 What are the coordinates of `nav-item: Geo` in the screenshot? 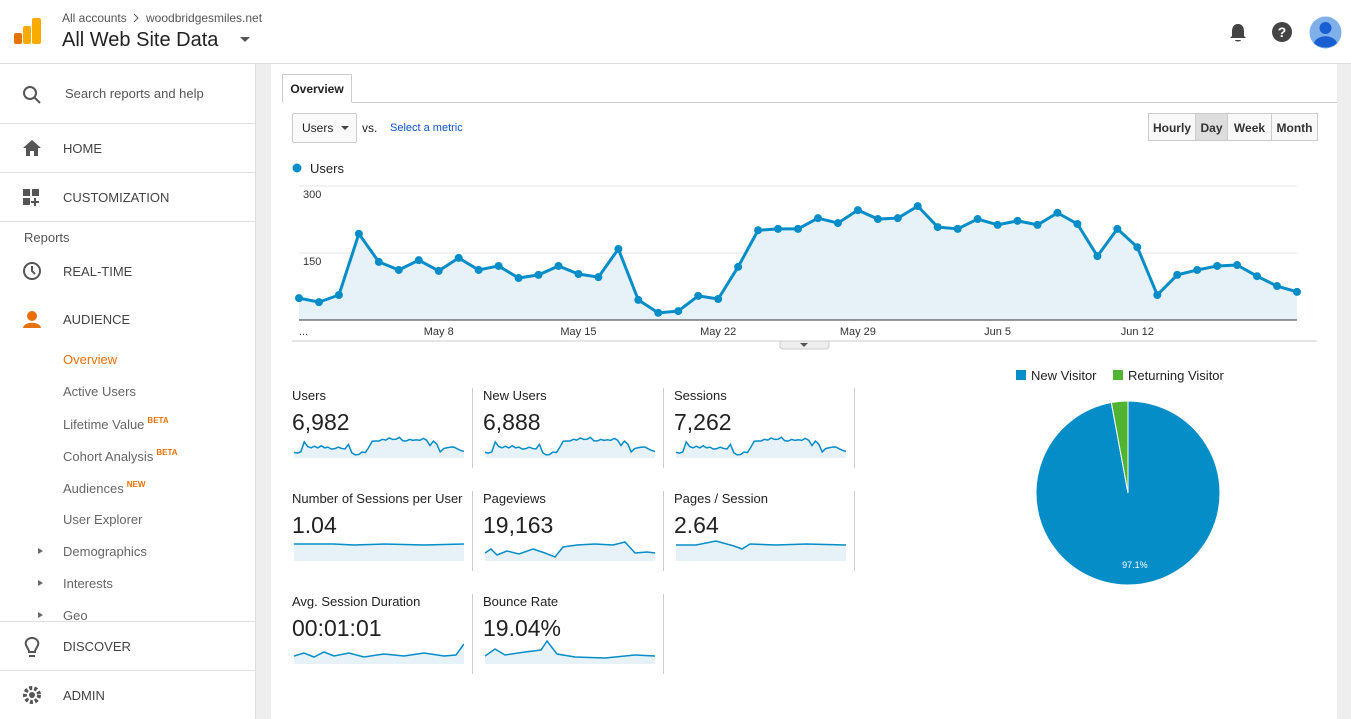 It's located at (75, 615).